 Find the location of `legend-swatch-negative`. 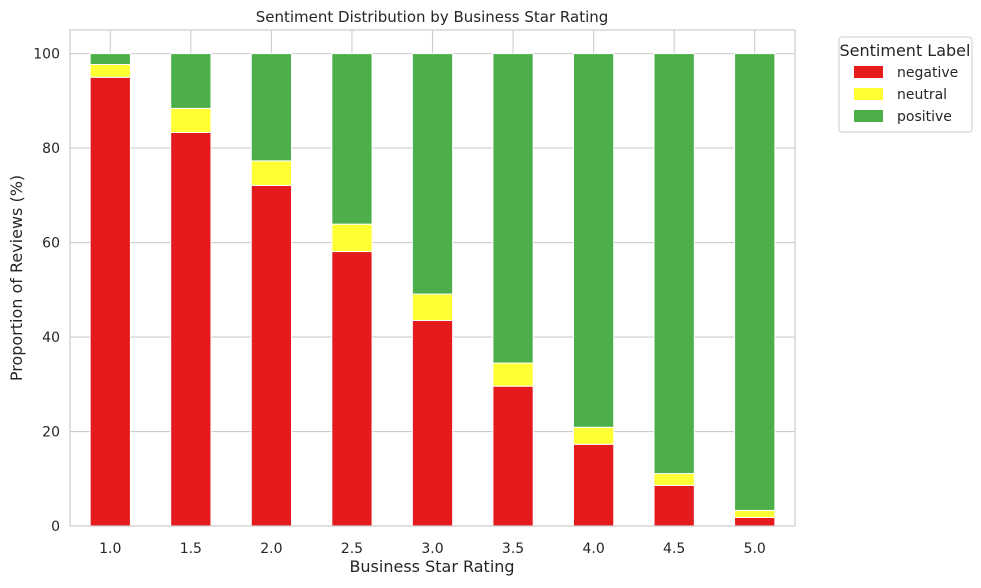

legend-swatch-negative is located at coordinates (868, 72).